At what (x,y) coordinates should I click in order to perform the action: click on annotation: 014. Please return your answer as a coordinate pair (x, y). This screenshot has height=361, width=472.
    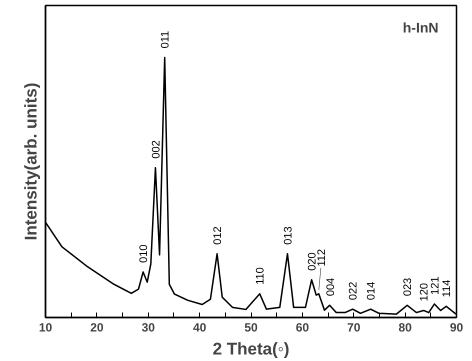
    Looking at the image, I should click on (372, 291).